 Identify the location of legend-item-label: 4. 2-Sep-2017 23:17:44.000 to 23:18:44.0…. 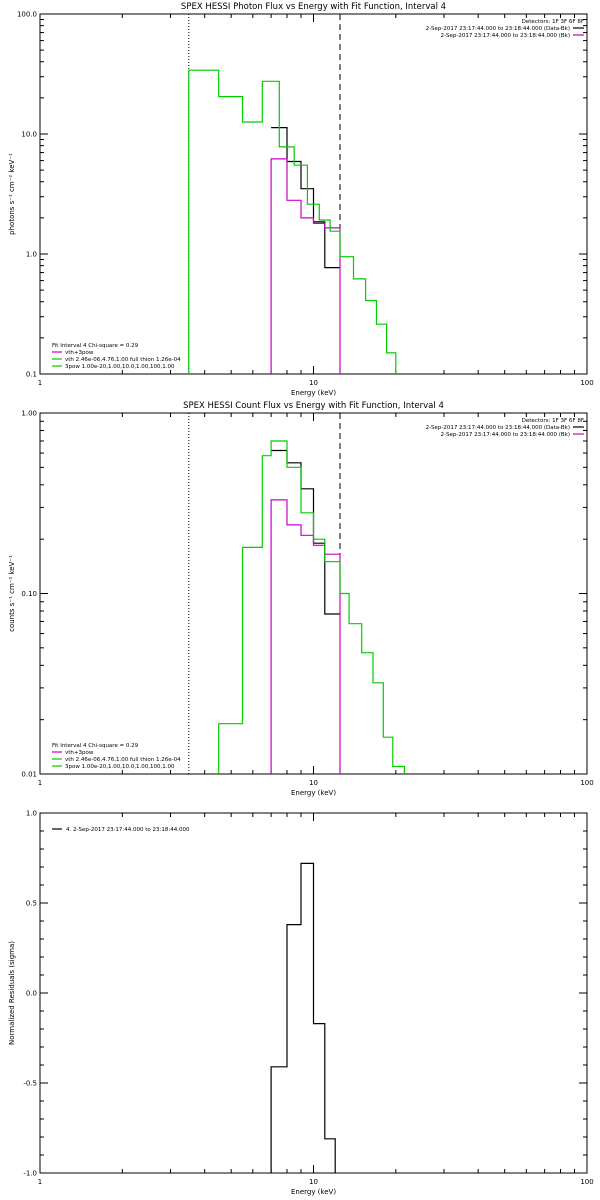
(128, 830).